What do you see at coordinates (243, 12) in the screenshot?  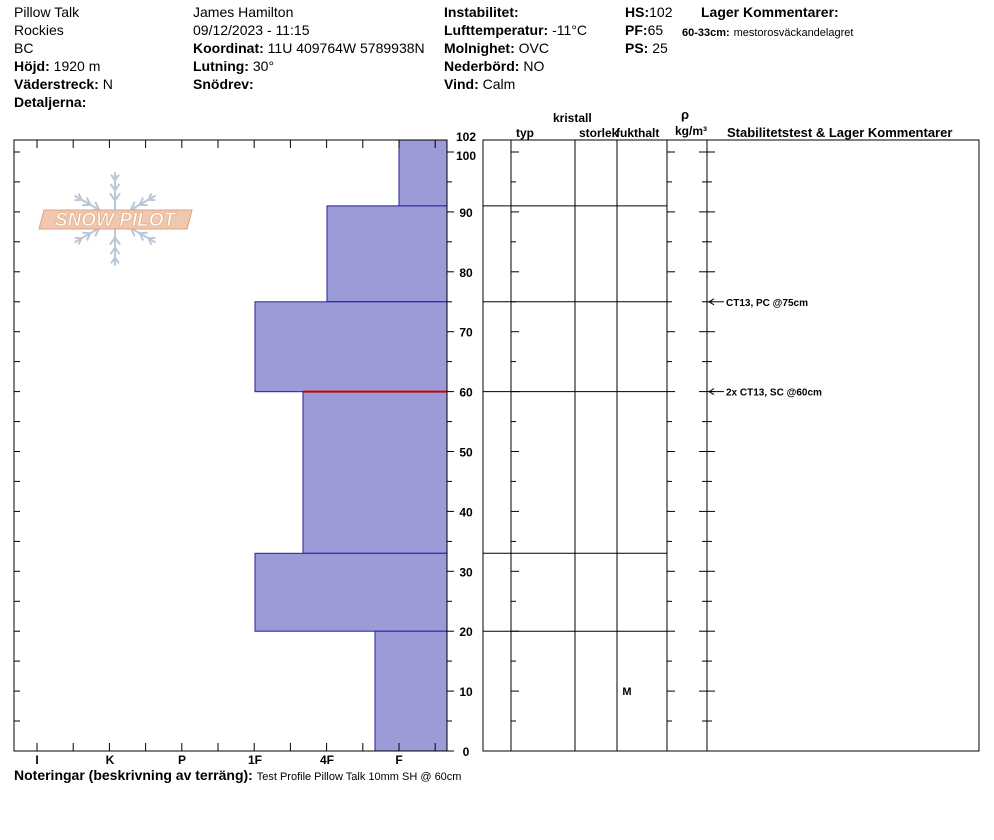 I see `observer-name: James Hamilton` at bounding box center [243, 12].